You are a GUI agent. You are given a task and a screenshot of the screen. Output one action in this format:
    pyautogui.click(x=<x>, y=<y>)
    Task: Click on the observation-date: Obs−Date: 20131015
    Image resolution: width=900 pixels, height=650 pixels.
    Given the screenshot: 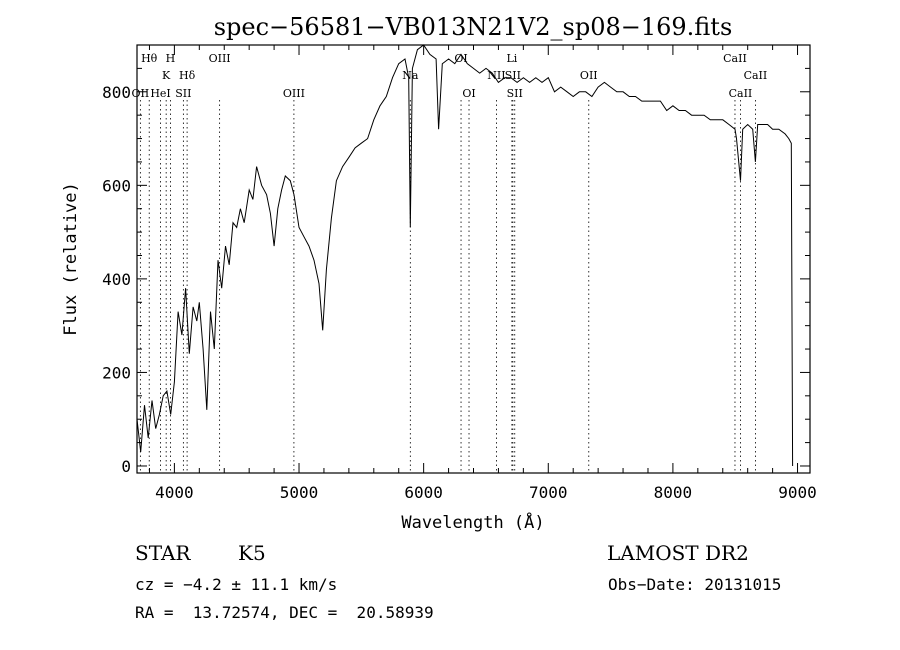 What is the action you would take?
    pyautogui.click(x=695, y=584)
    